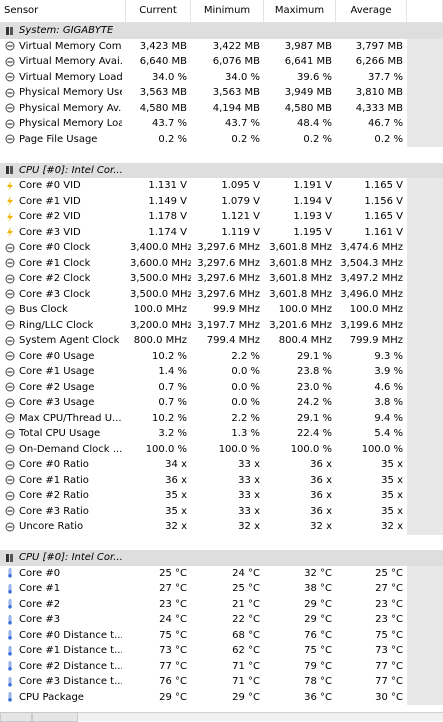 The height and width of the screenshot is (722, 443). I want to click on maximum-value: 36 x, so click(321, 464).